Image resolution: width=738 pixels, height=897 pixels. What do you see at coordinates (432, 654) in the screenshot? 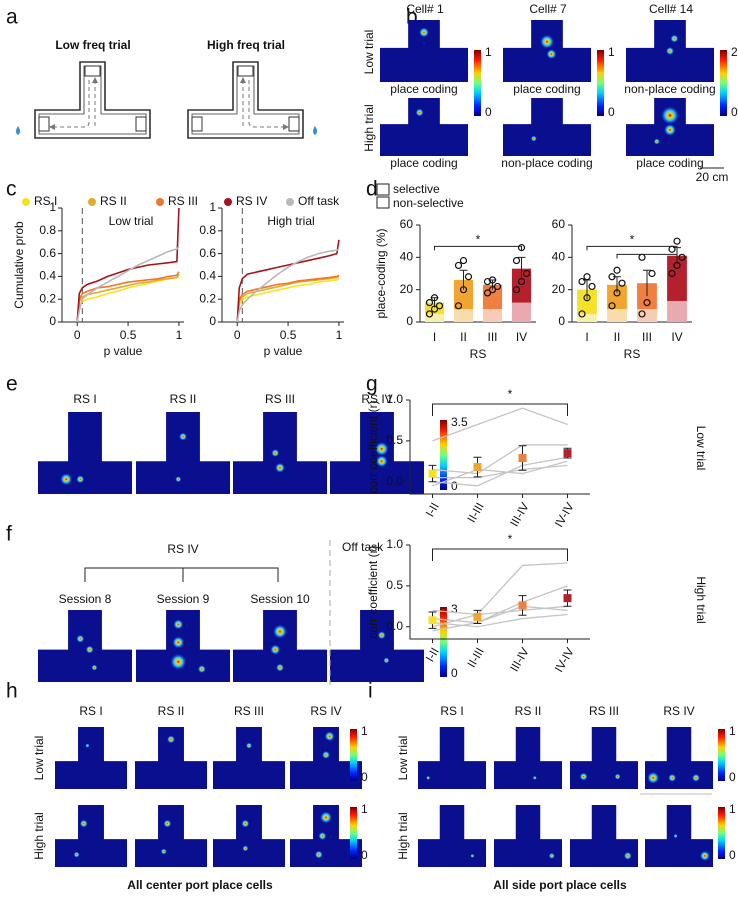
I see `x-tick-label: I-II` at bounding box center [432, 654].